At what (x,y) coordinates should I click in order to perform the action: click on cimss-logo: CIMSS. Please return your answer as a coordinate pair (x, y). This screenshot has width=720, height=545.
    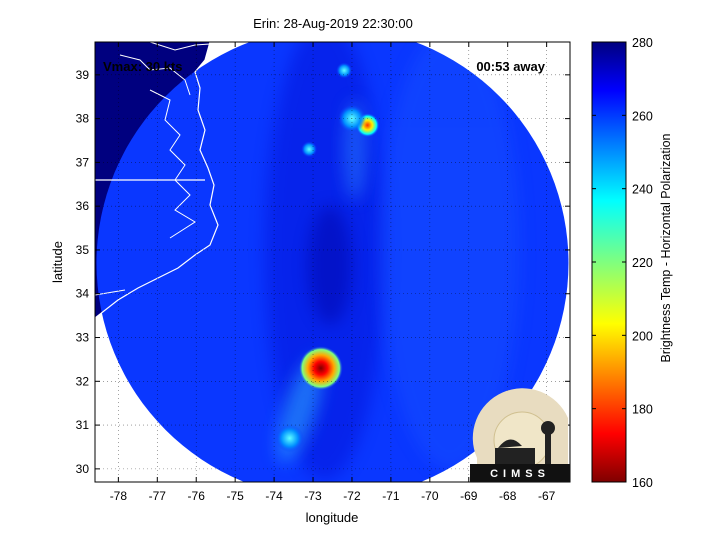
    Looking at the image, I should click on (520, 435).